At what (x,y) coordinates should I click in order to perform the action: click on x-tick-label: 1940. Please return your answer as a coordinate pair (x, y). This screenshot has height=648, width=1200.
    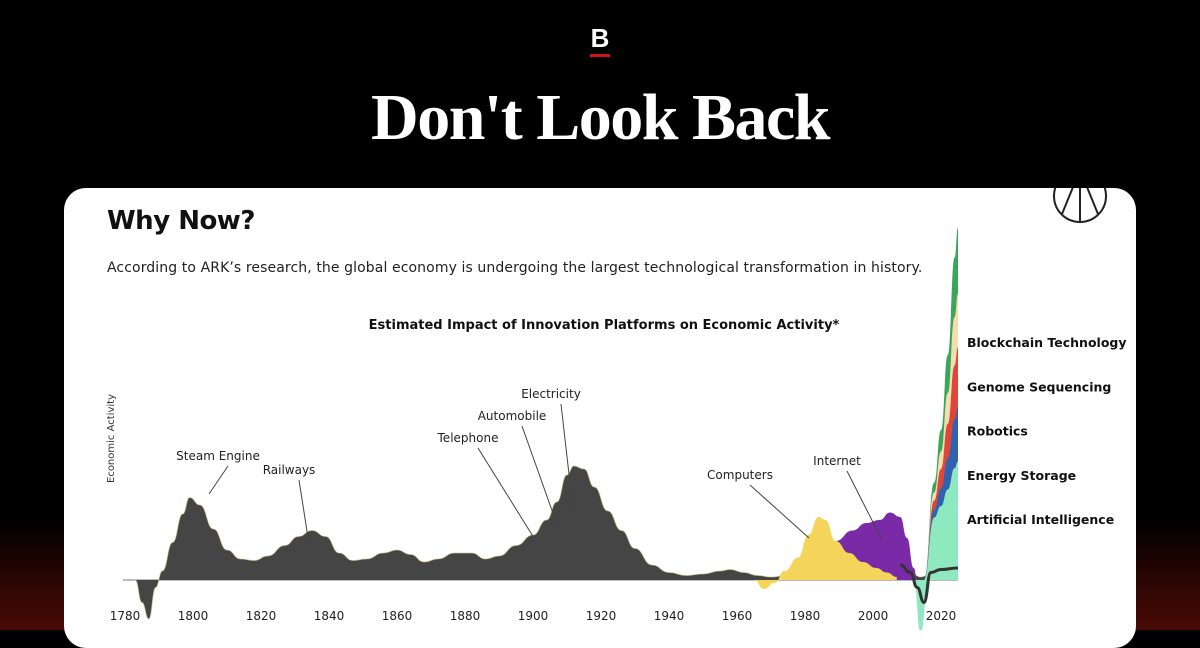
    Looking at the image, I should click on (669, 616).